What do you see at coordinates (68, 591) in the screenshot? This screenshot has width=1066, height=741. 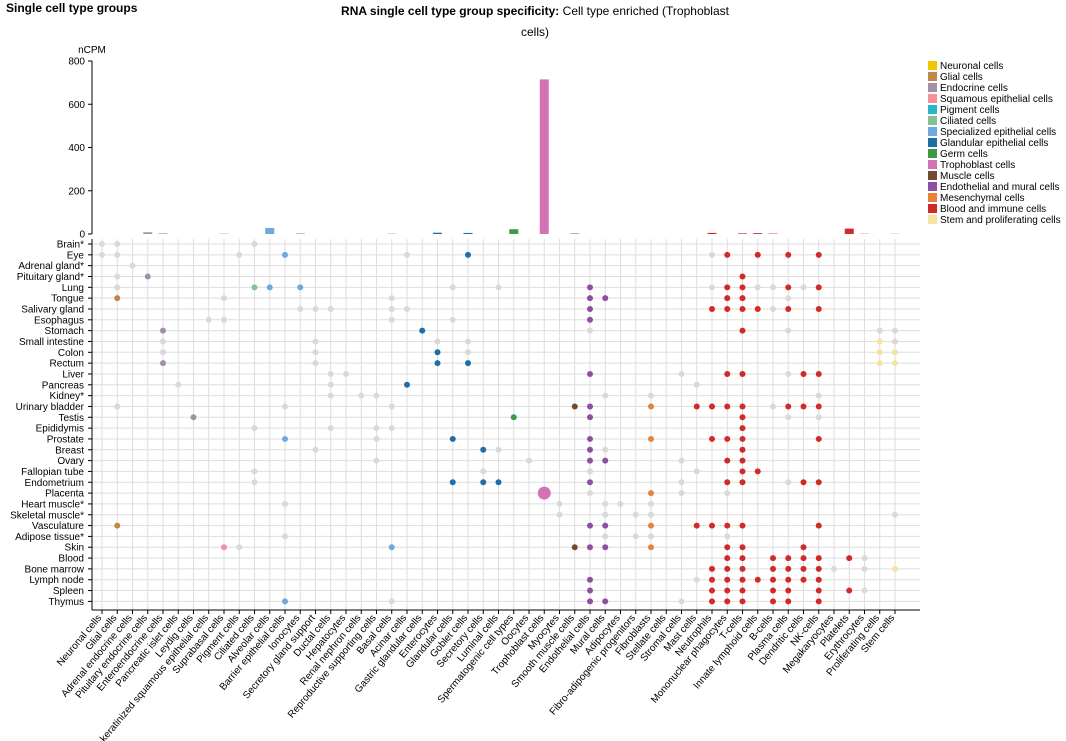 I see `tissue-label: Spleen` at bounding box center [68, 591].